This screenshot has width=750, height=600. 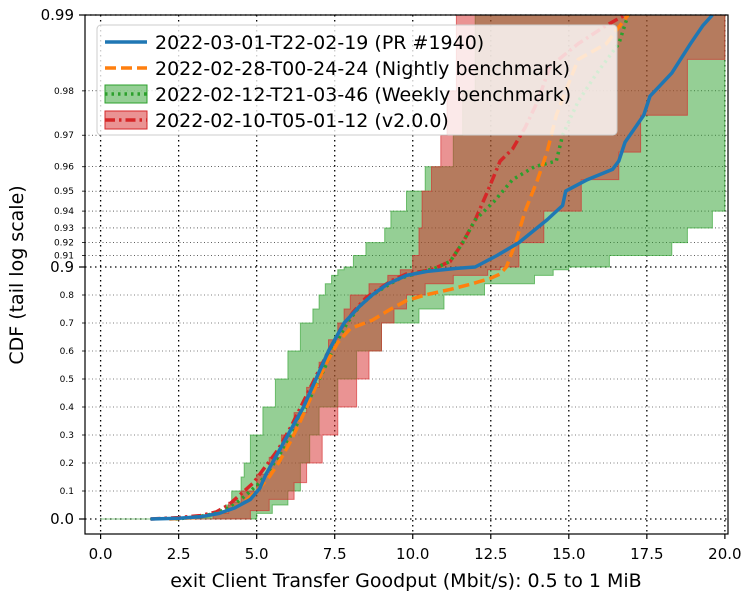 What do you see at coordinates (490, 554) in the screenshot?
I see `x-tick-label: 12.5` at bounding box center [490, 554].